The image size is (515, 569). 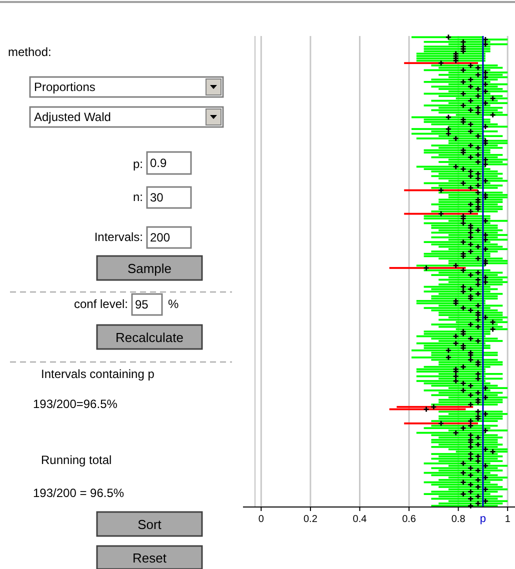 What do you see at coordinates (149, 558) in the screenshot?
I see `text: Reset` at bounding box center [149, 558].